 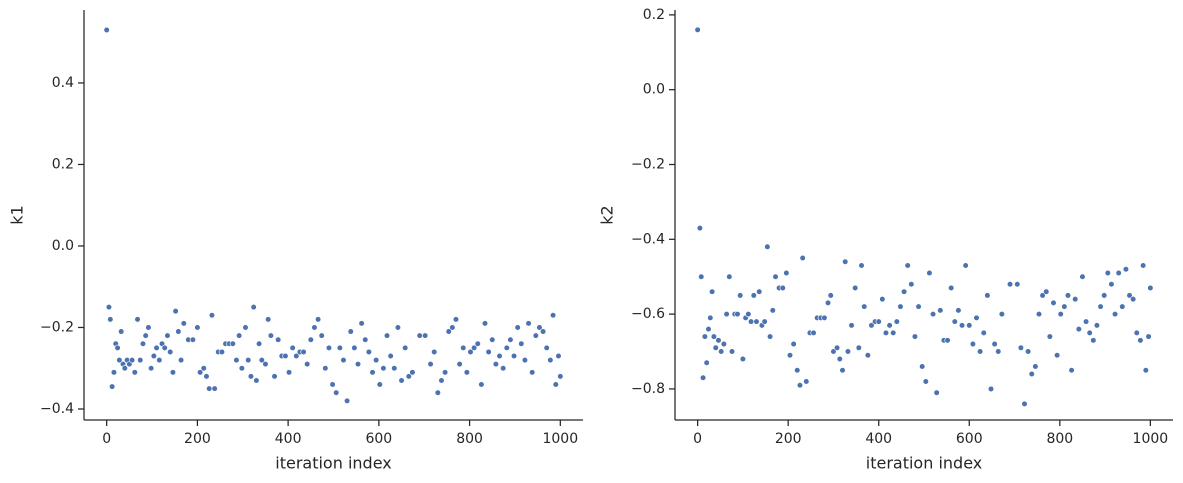 I want to click on x-tick-label: 0, so click(x=697, y=439).